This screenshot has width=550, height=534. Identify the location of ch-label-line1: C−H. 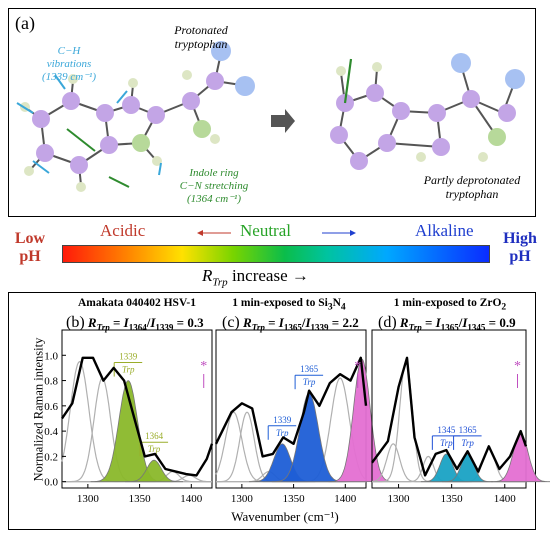
(69, 51).